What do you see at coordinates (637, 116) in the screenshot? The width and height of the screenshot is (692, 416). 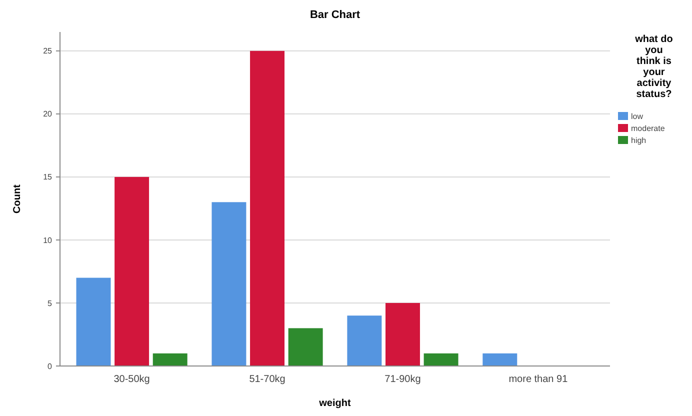 I see `legend-label: low` at bounding box center [637, 116].